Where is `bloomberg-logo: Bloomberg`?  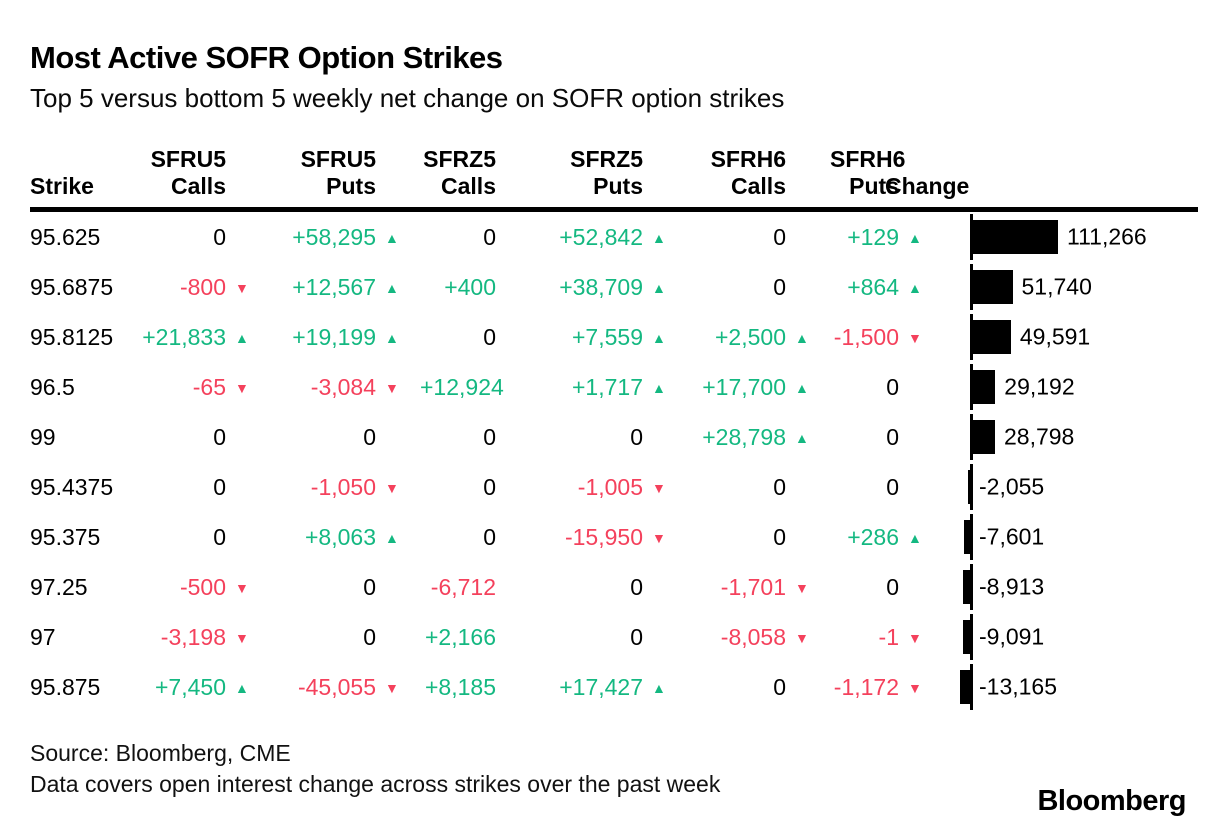 bloomberg-logo: Bloomberg is located at coordinates (1111, 801).